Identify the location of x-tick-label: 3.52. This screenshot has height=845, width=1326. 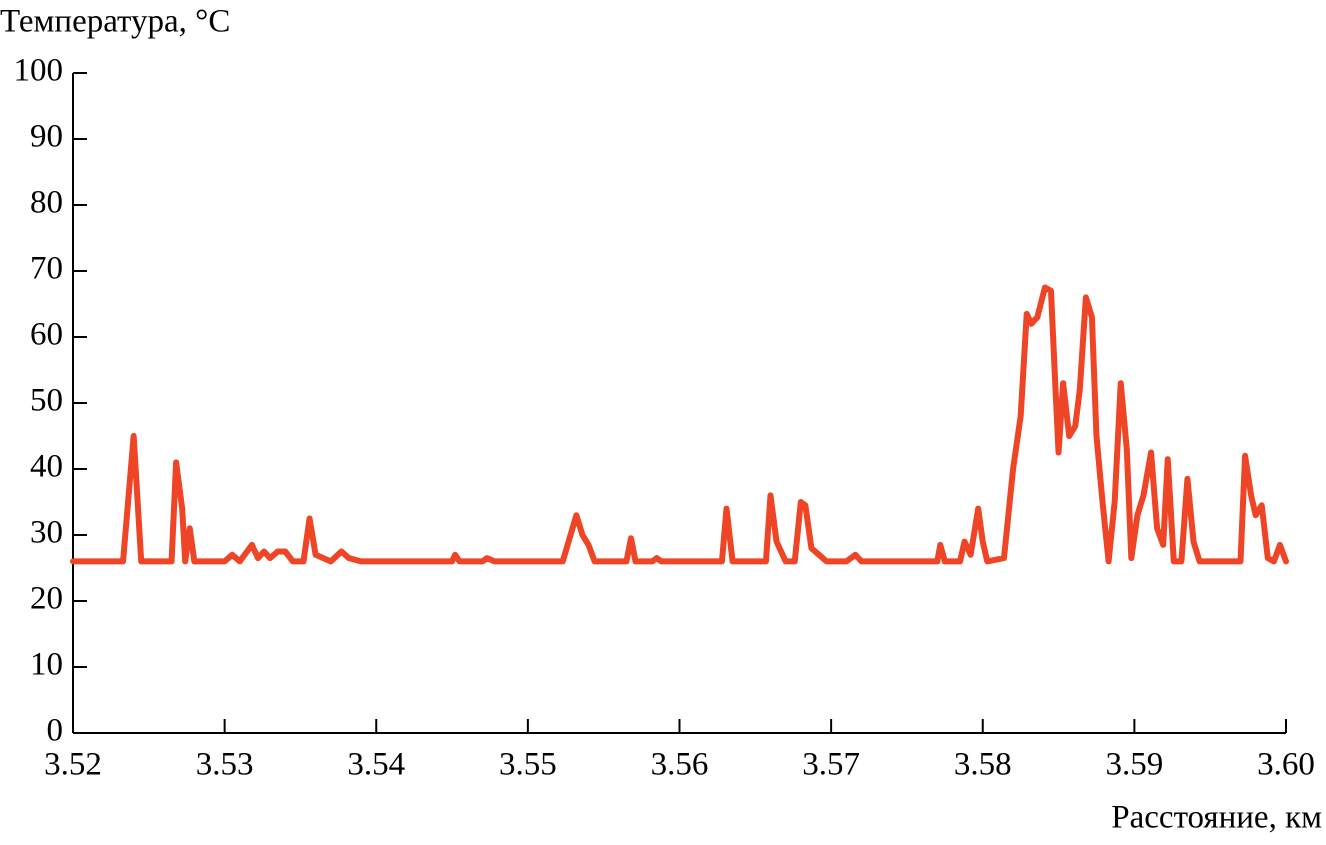
(73, 765).